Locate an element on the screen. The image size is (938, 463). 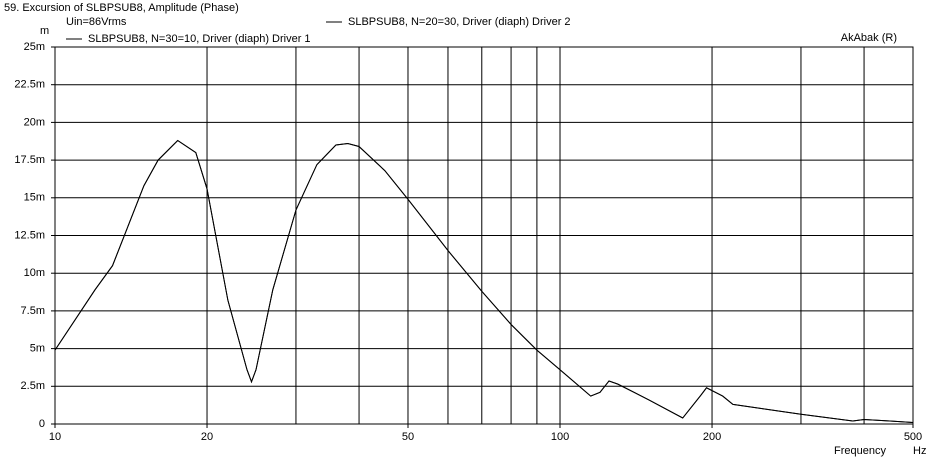
x-tick-label: 100 is located at coordinates (560, 437).